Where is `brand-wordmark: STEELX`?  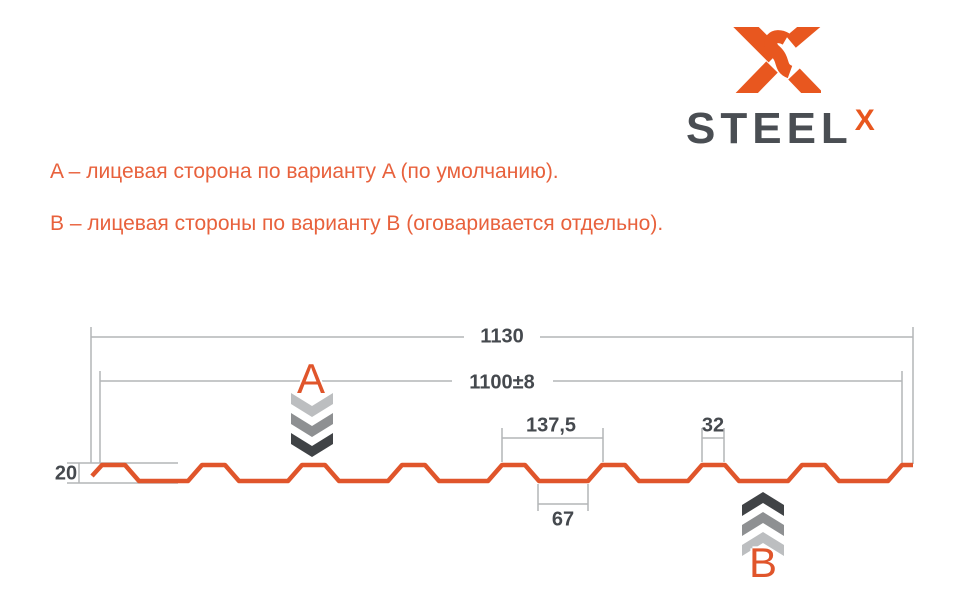
brand-wordmark: STEELX is located at coordinates (780, 129).